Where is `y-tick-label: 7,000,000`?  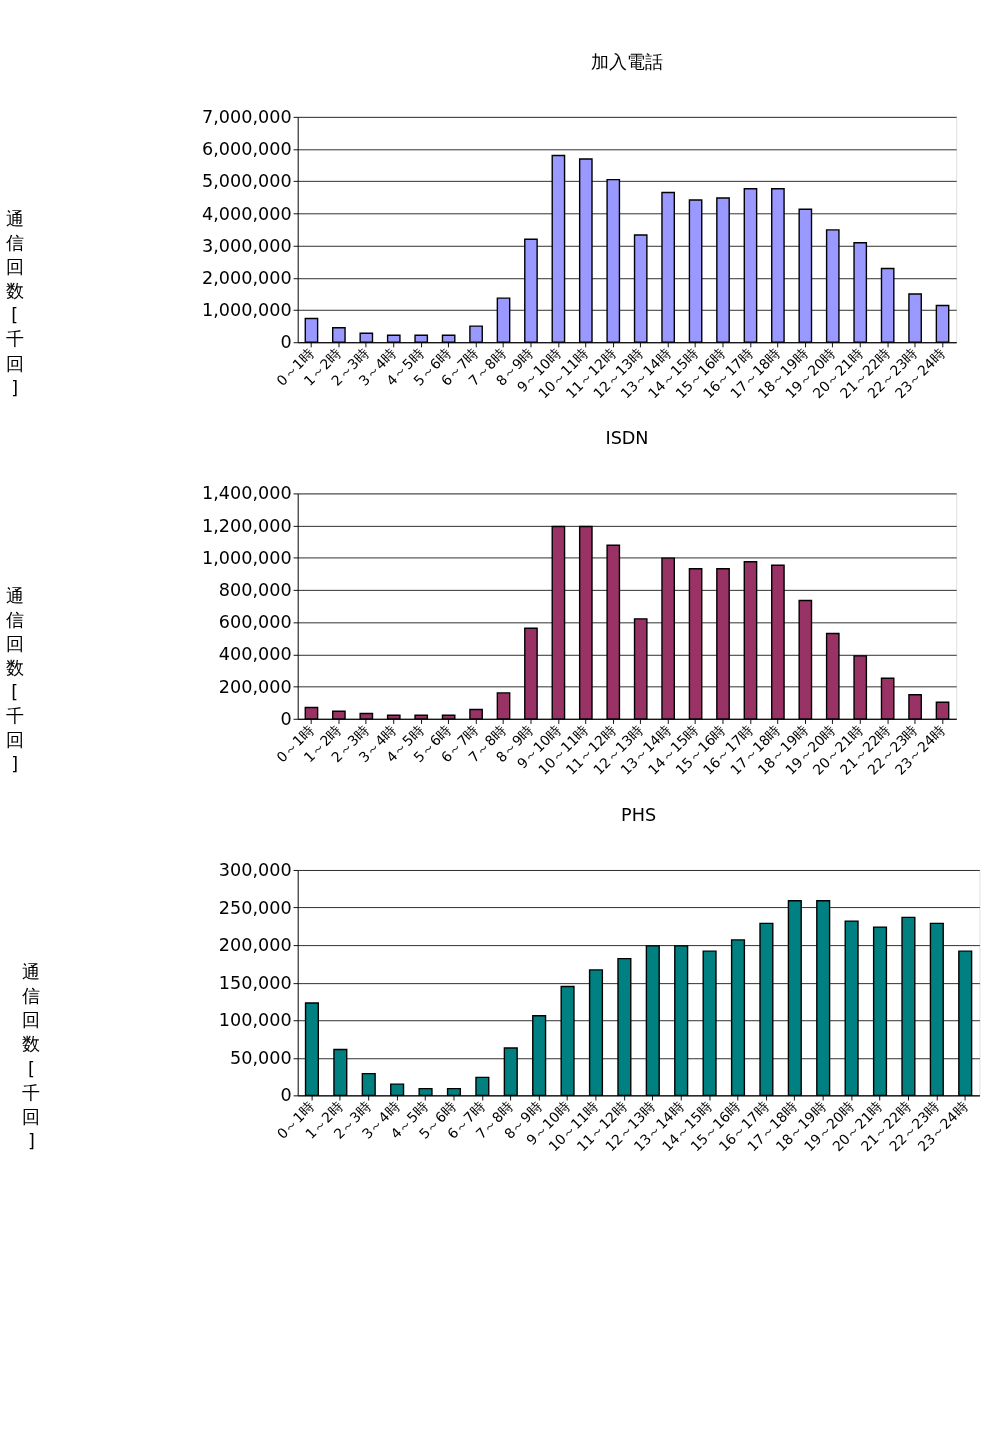 y-tick-label: 7,000,000 is located at coordinates (247, 116).